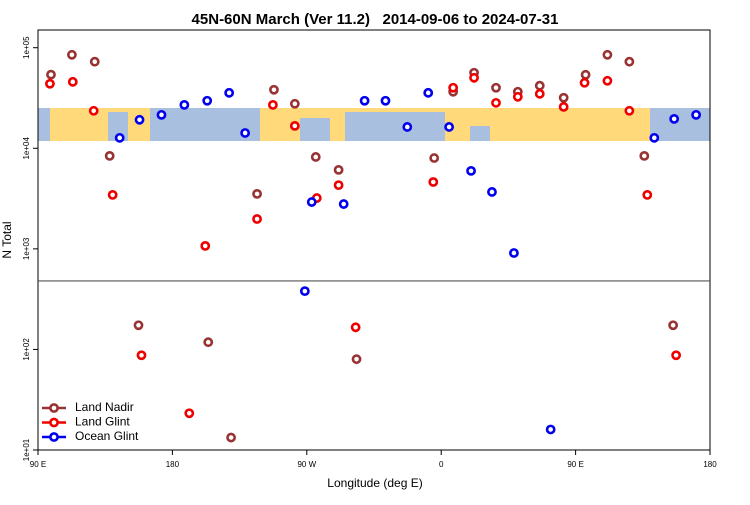 This screenshot has width=750, height=505. What do you see at coordinates (306, 464) in the screenshot?
I see `x-tick-label: 90 W` at bounding box center [306, 464].